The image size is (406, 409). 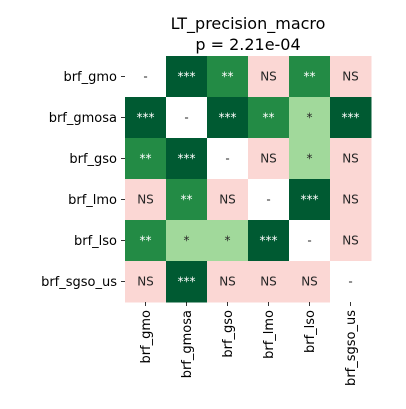 I want to click on y-tick-label: brf_gso, so click(x=93, y=159).